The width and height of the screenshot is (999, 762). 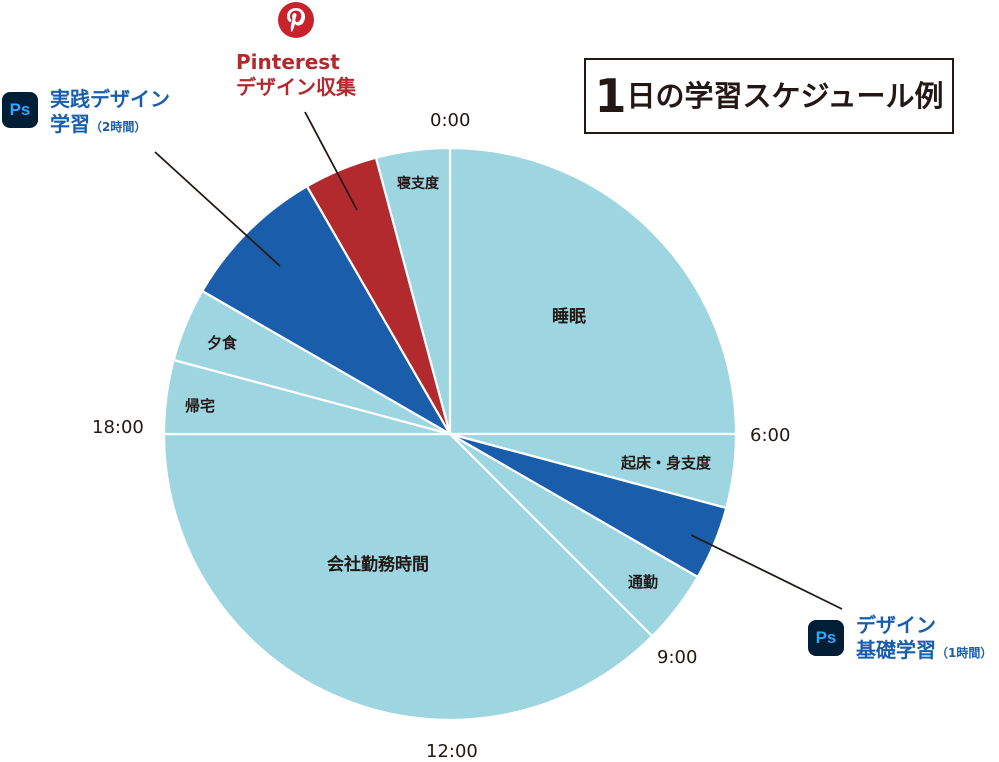 What do you see at coordinates (413, 291) in the screenshot?
I see `slice-bedprep` at bounding box center [413, 291].